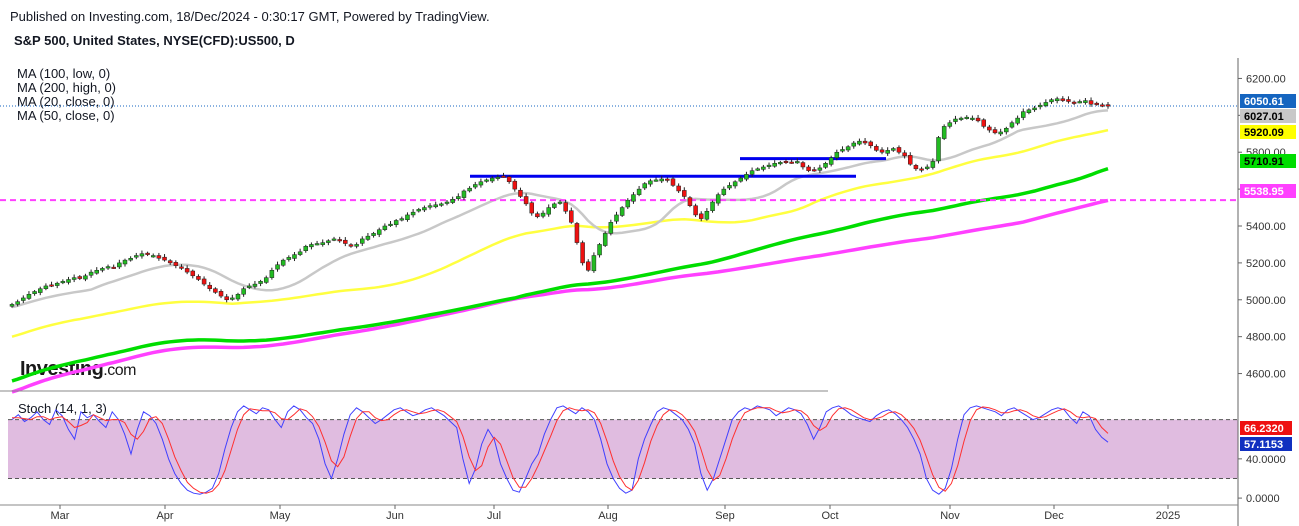  I want to click on stoch-tag-label: 66.2320, so click(1264, 429).